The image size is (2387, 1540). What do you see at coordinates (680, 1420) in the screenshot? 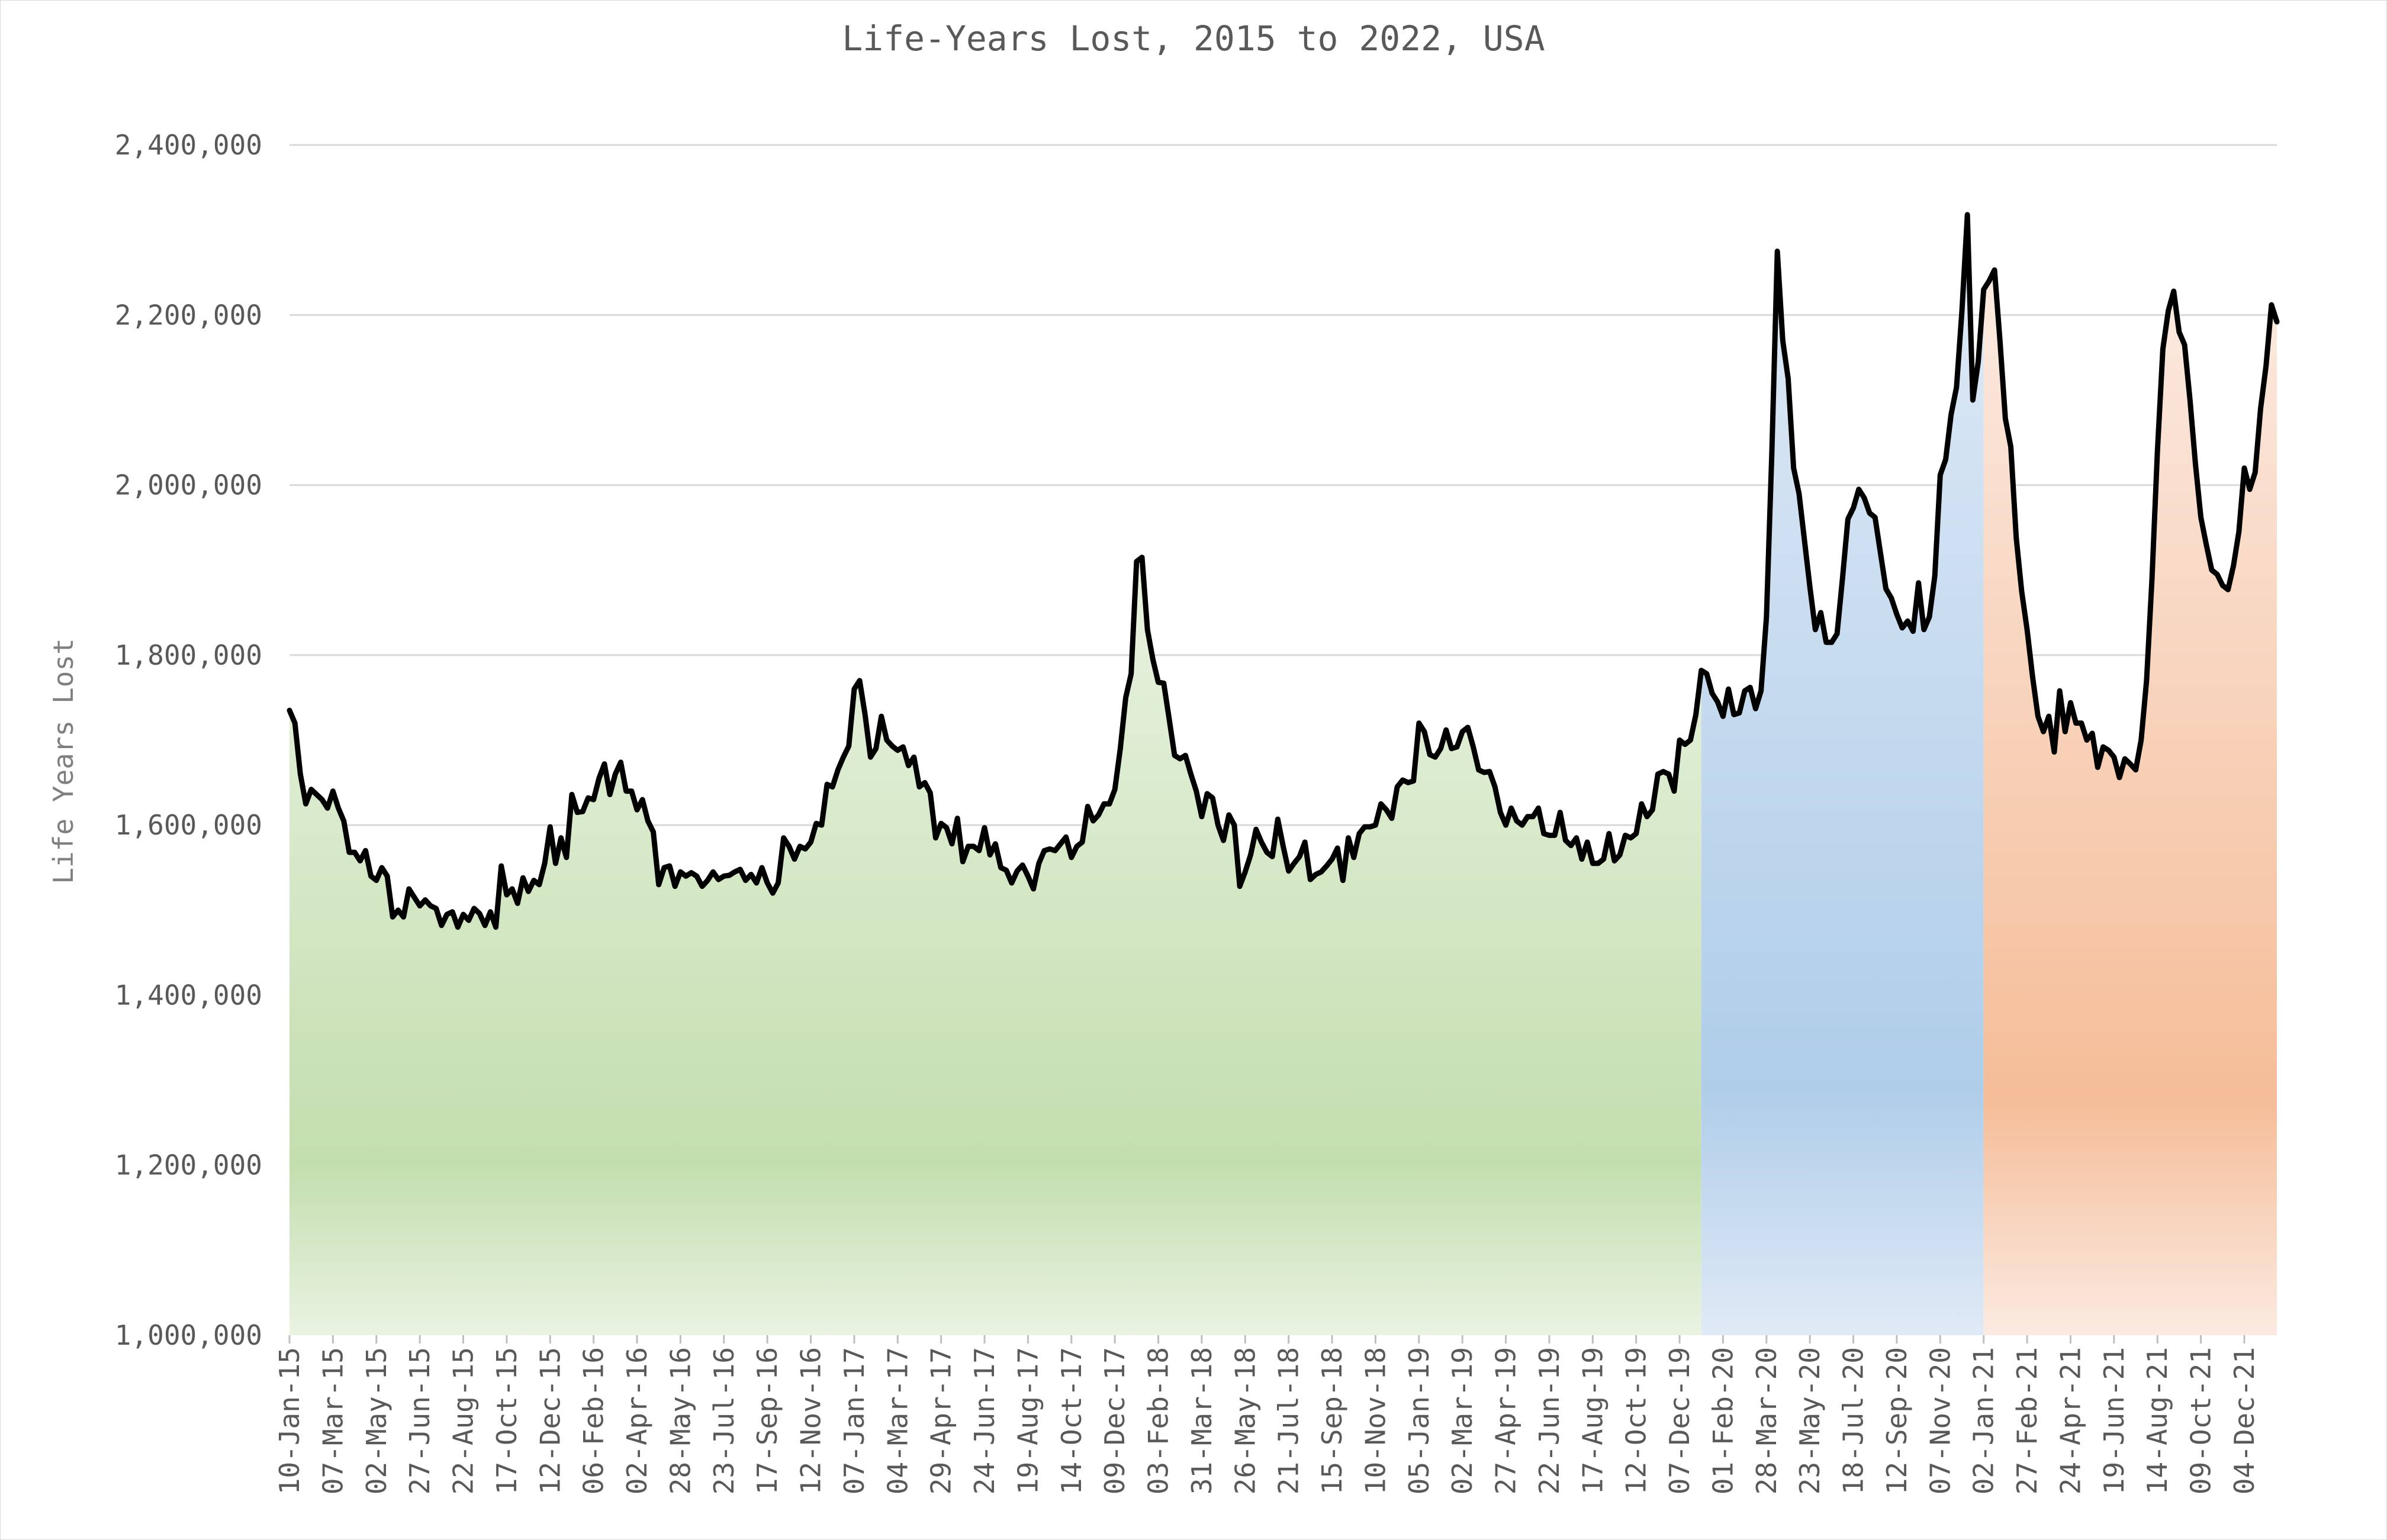
I see `x-tick-label: 28-May-16` at bounding box center [680, 1420].